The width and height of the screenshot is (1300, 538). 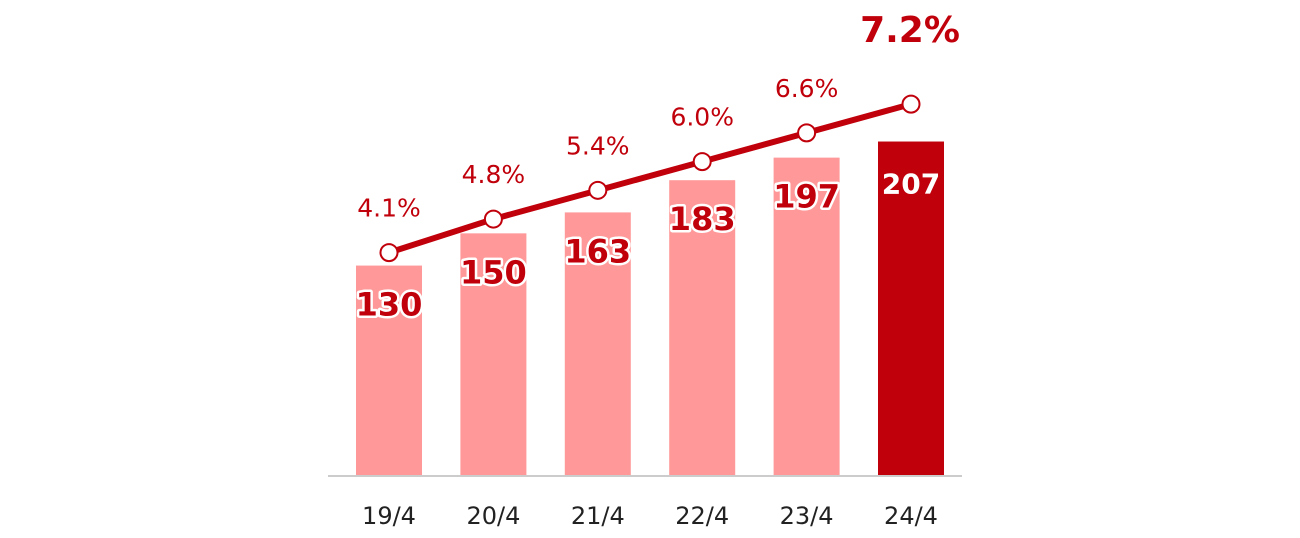 I want to click on bar-data-label: 207, so click(x=911, y=184).